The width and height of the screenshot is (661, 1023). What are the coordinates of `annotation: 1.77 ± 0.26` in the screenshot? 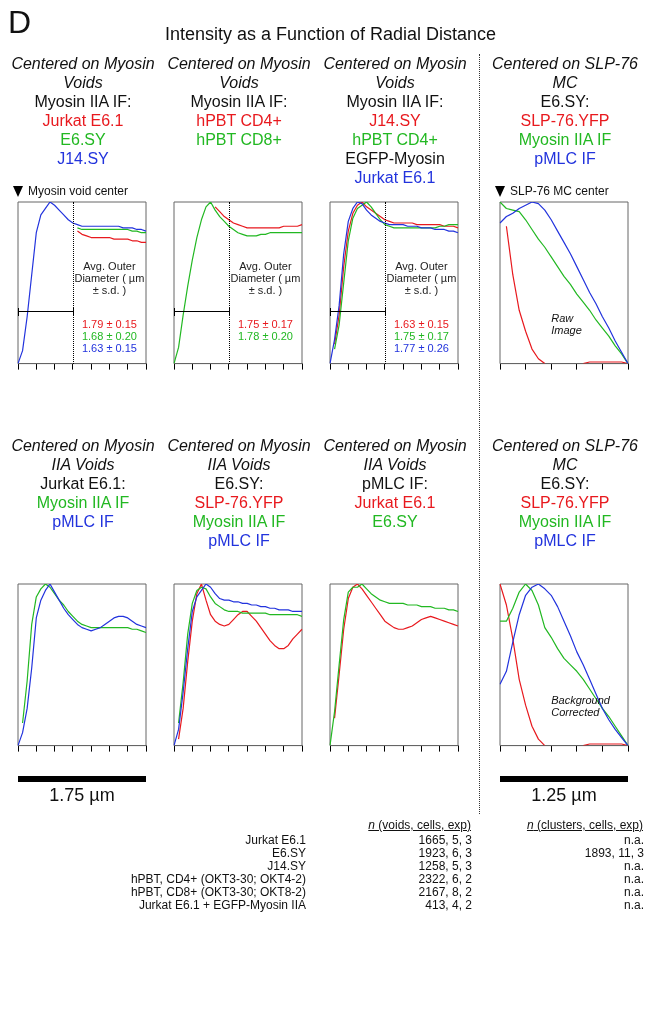 It's located at (421, 348).